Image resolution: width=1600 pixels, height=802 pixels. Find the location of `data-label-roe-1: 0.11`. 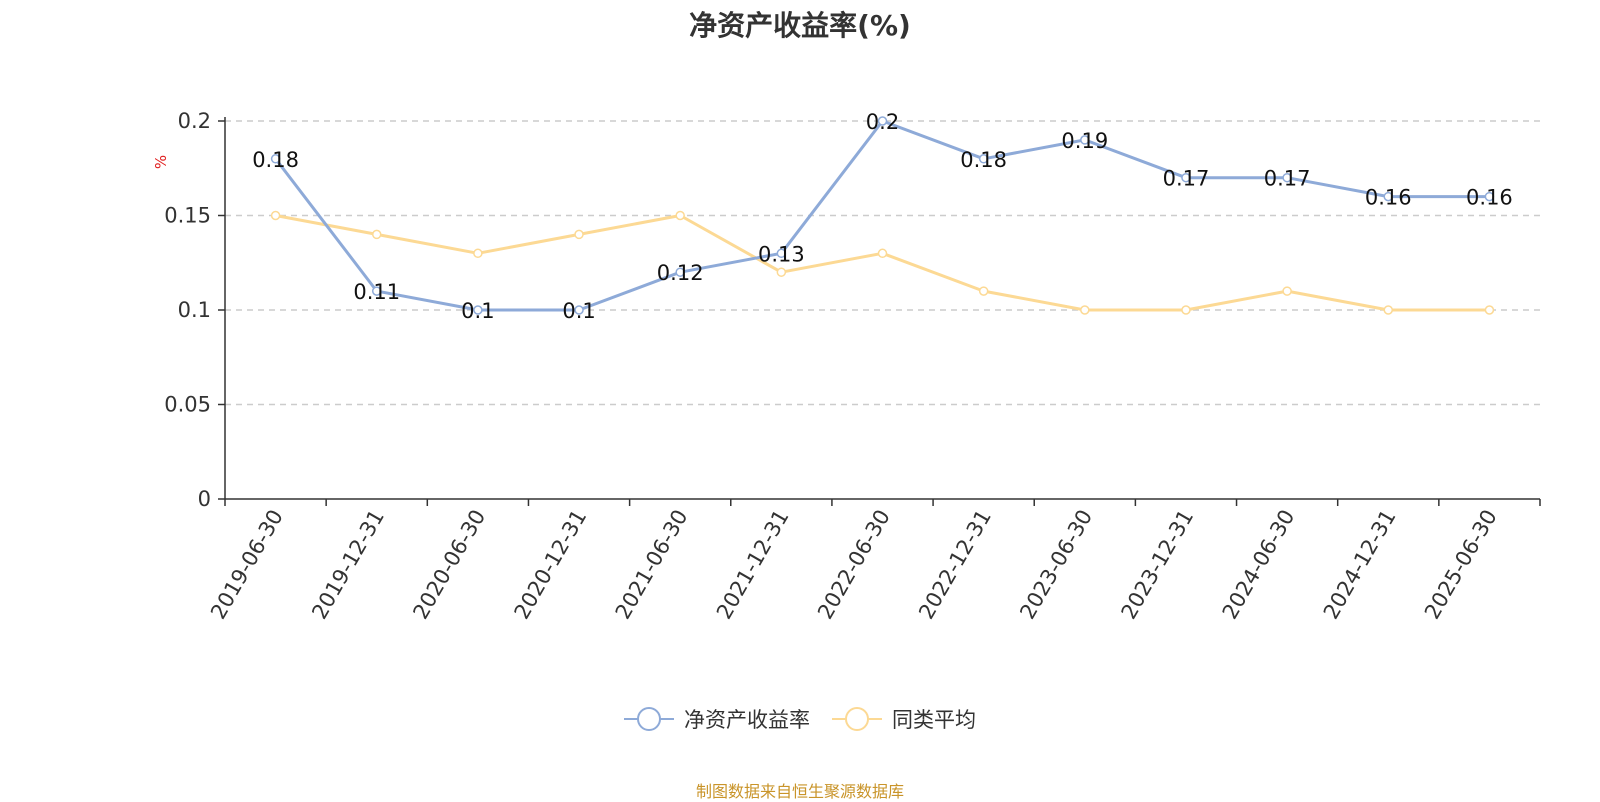

data-label-roe-1: 0.11 is located at coordinates (376, 292).